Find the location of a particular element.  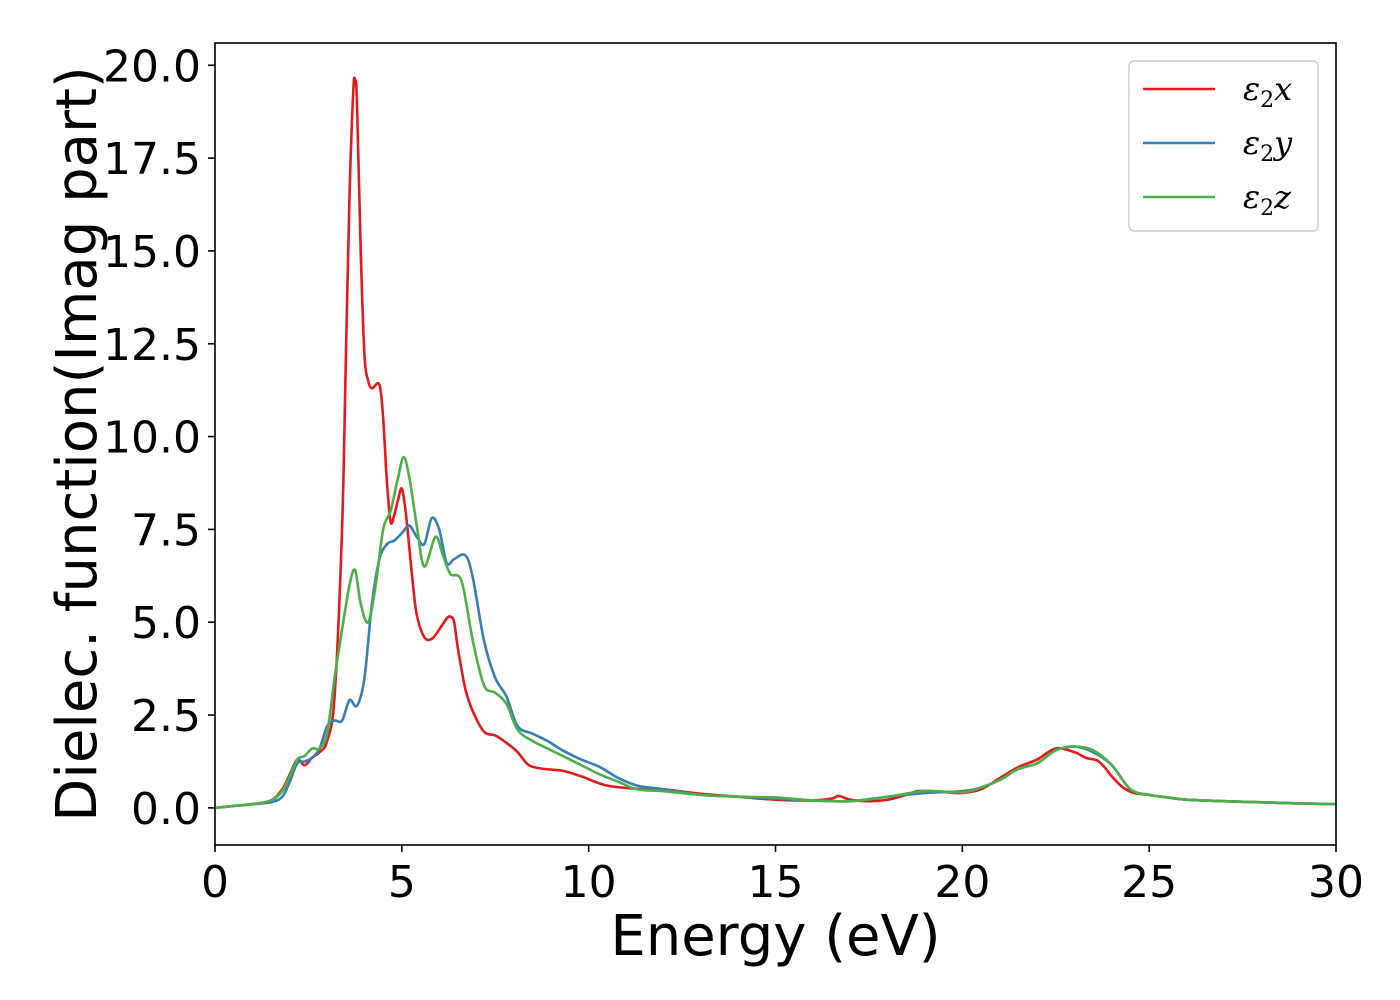

y-tick-label: 20.0 is located at coordinates (152, 66).